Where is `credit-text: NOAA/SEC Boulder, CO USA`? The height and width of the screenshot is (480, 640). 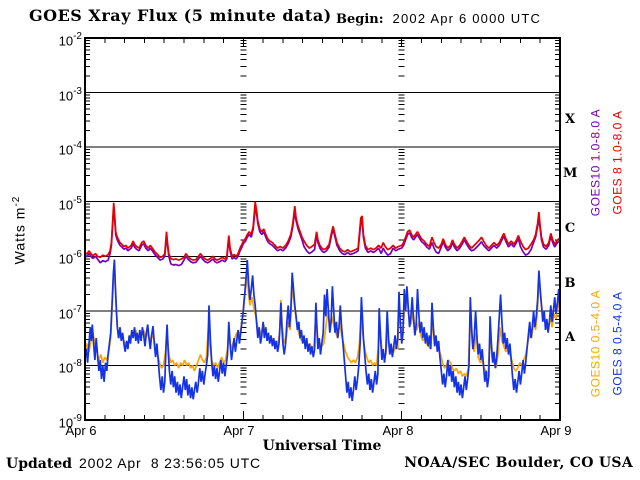
credit-text: NOAA/SEC Boulder, CO USA is located at coordinates (518, 463).